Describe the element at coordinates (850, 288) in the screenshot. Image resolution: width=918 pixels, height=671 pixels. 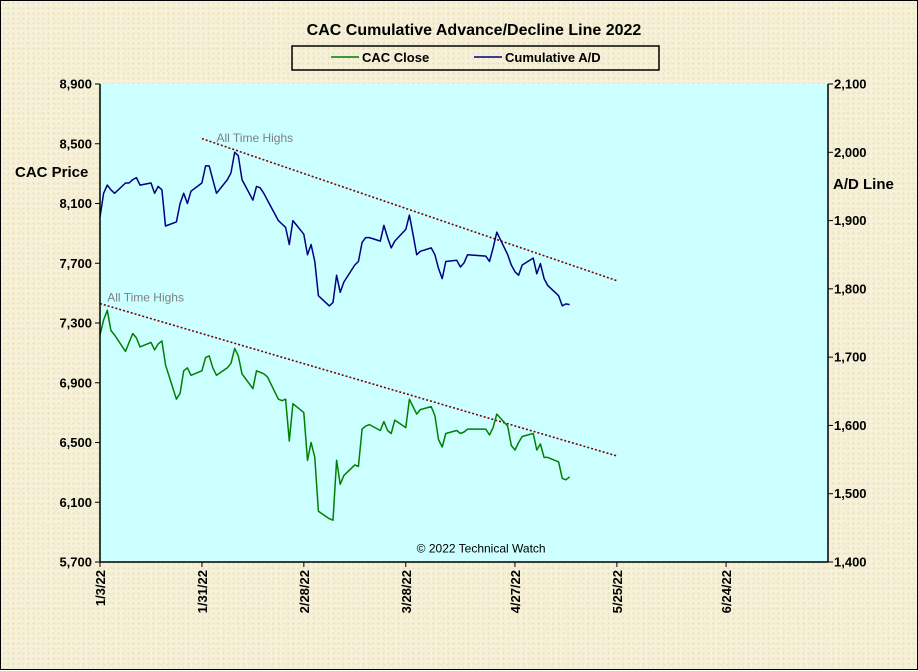
I see `y-right-tick-label: 1,800` at that location.